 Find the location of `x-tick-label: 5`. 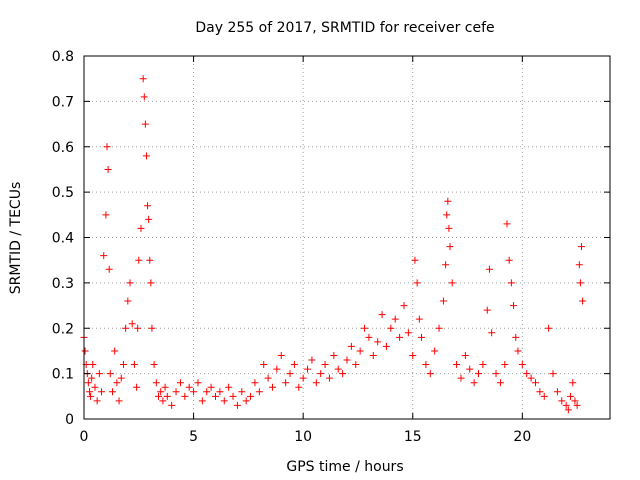

x-tick-label: 5 is located at coordinates (193, 437).